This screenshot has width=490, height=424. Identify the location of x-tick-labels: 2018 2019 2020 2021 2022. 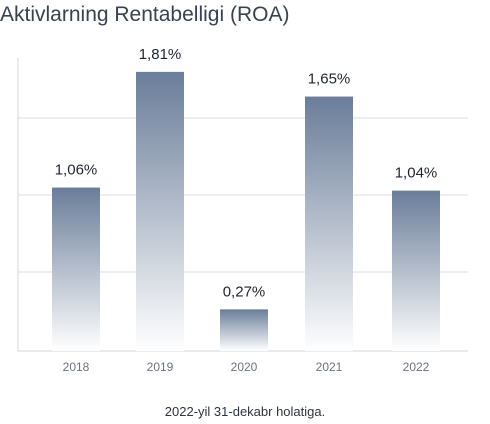
(246, 367).